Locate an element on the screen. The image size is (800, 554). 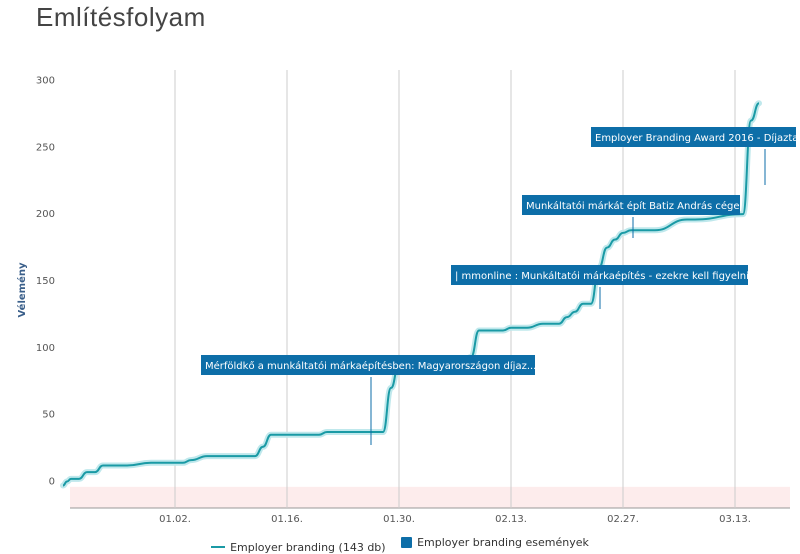
y-tick-label: 150 is located at coordinates (45, 281).